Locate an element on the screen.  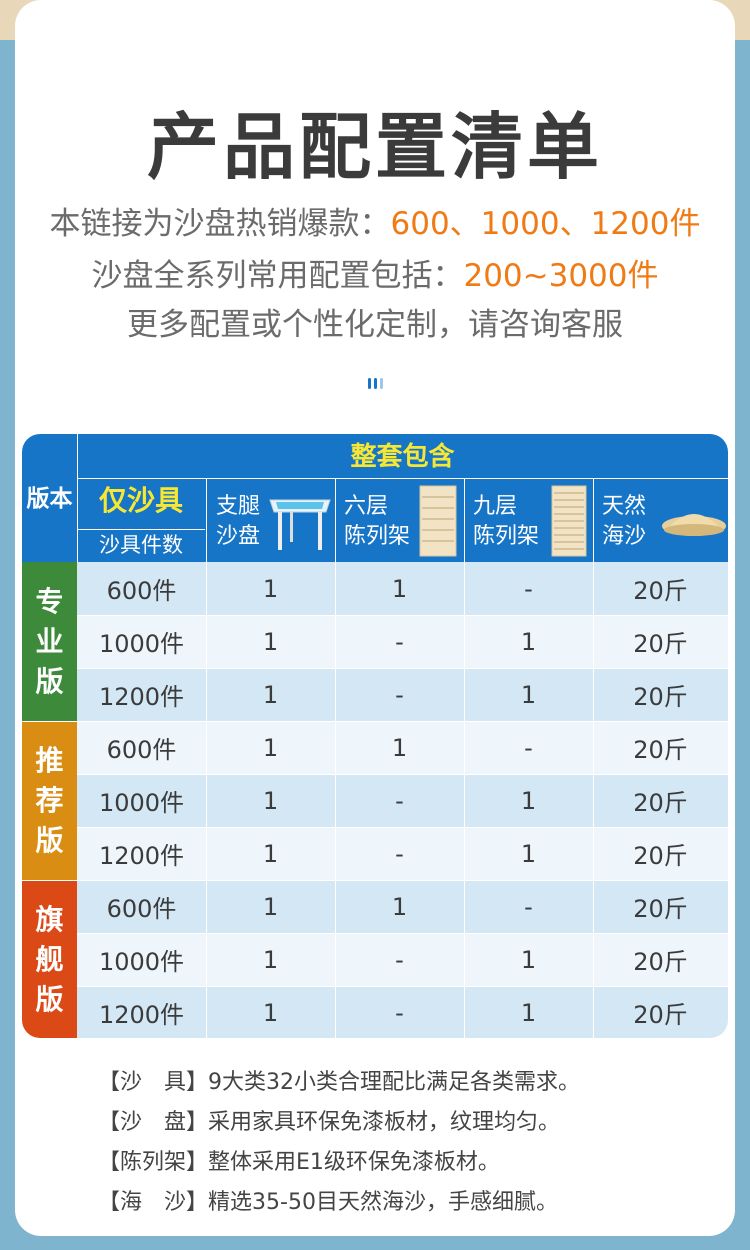
group-label: 旗舰版 is located at coordinates (49, 959).